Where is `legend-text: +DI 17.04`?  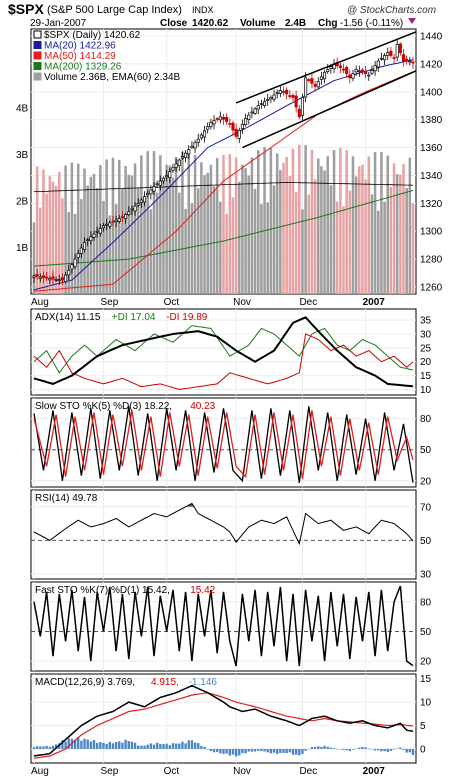 legend-text: +DI 17.04 is located at coordinates (134, 317).